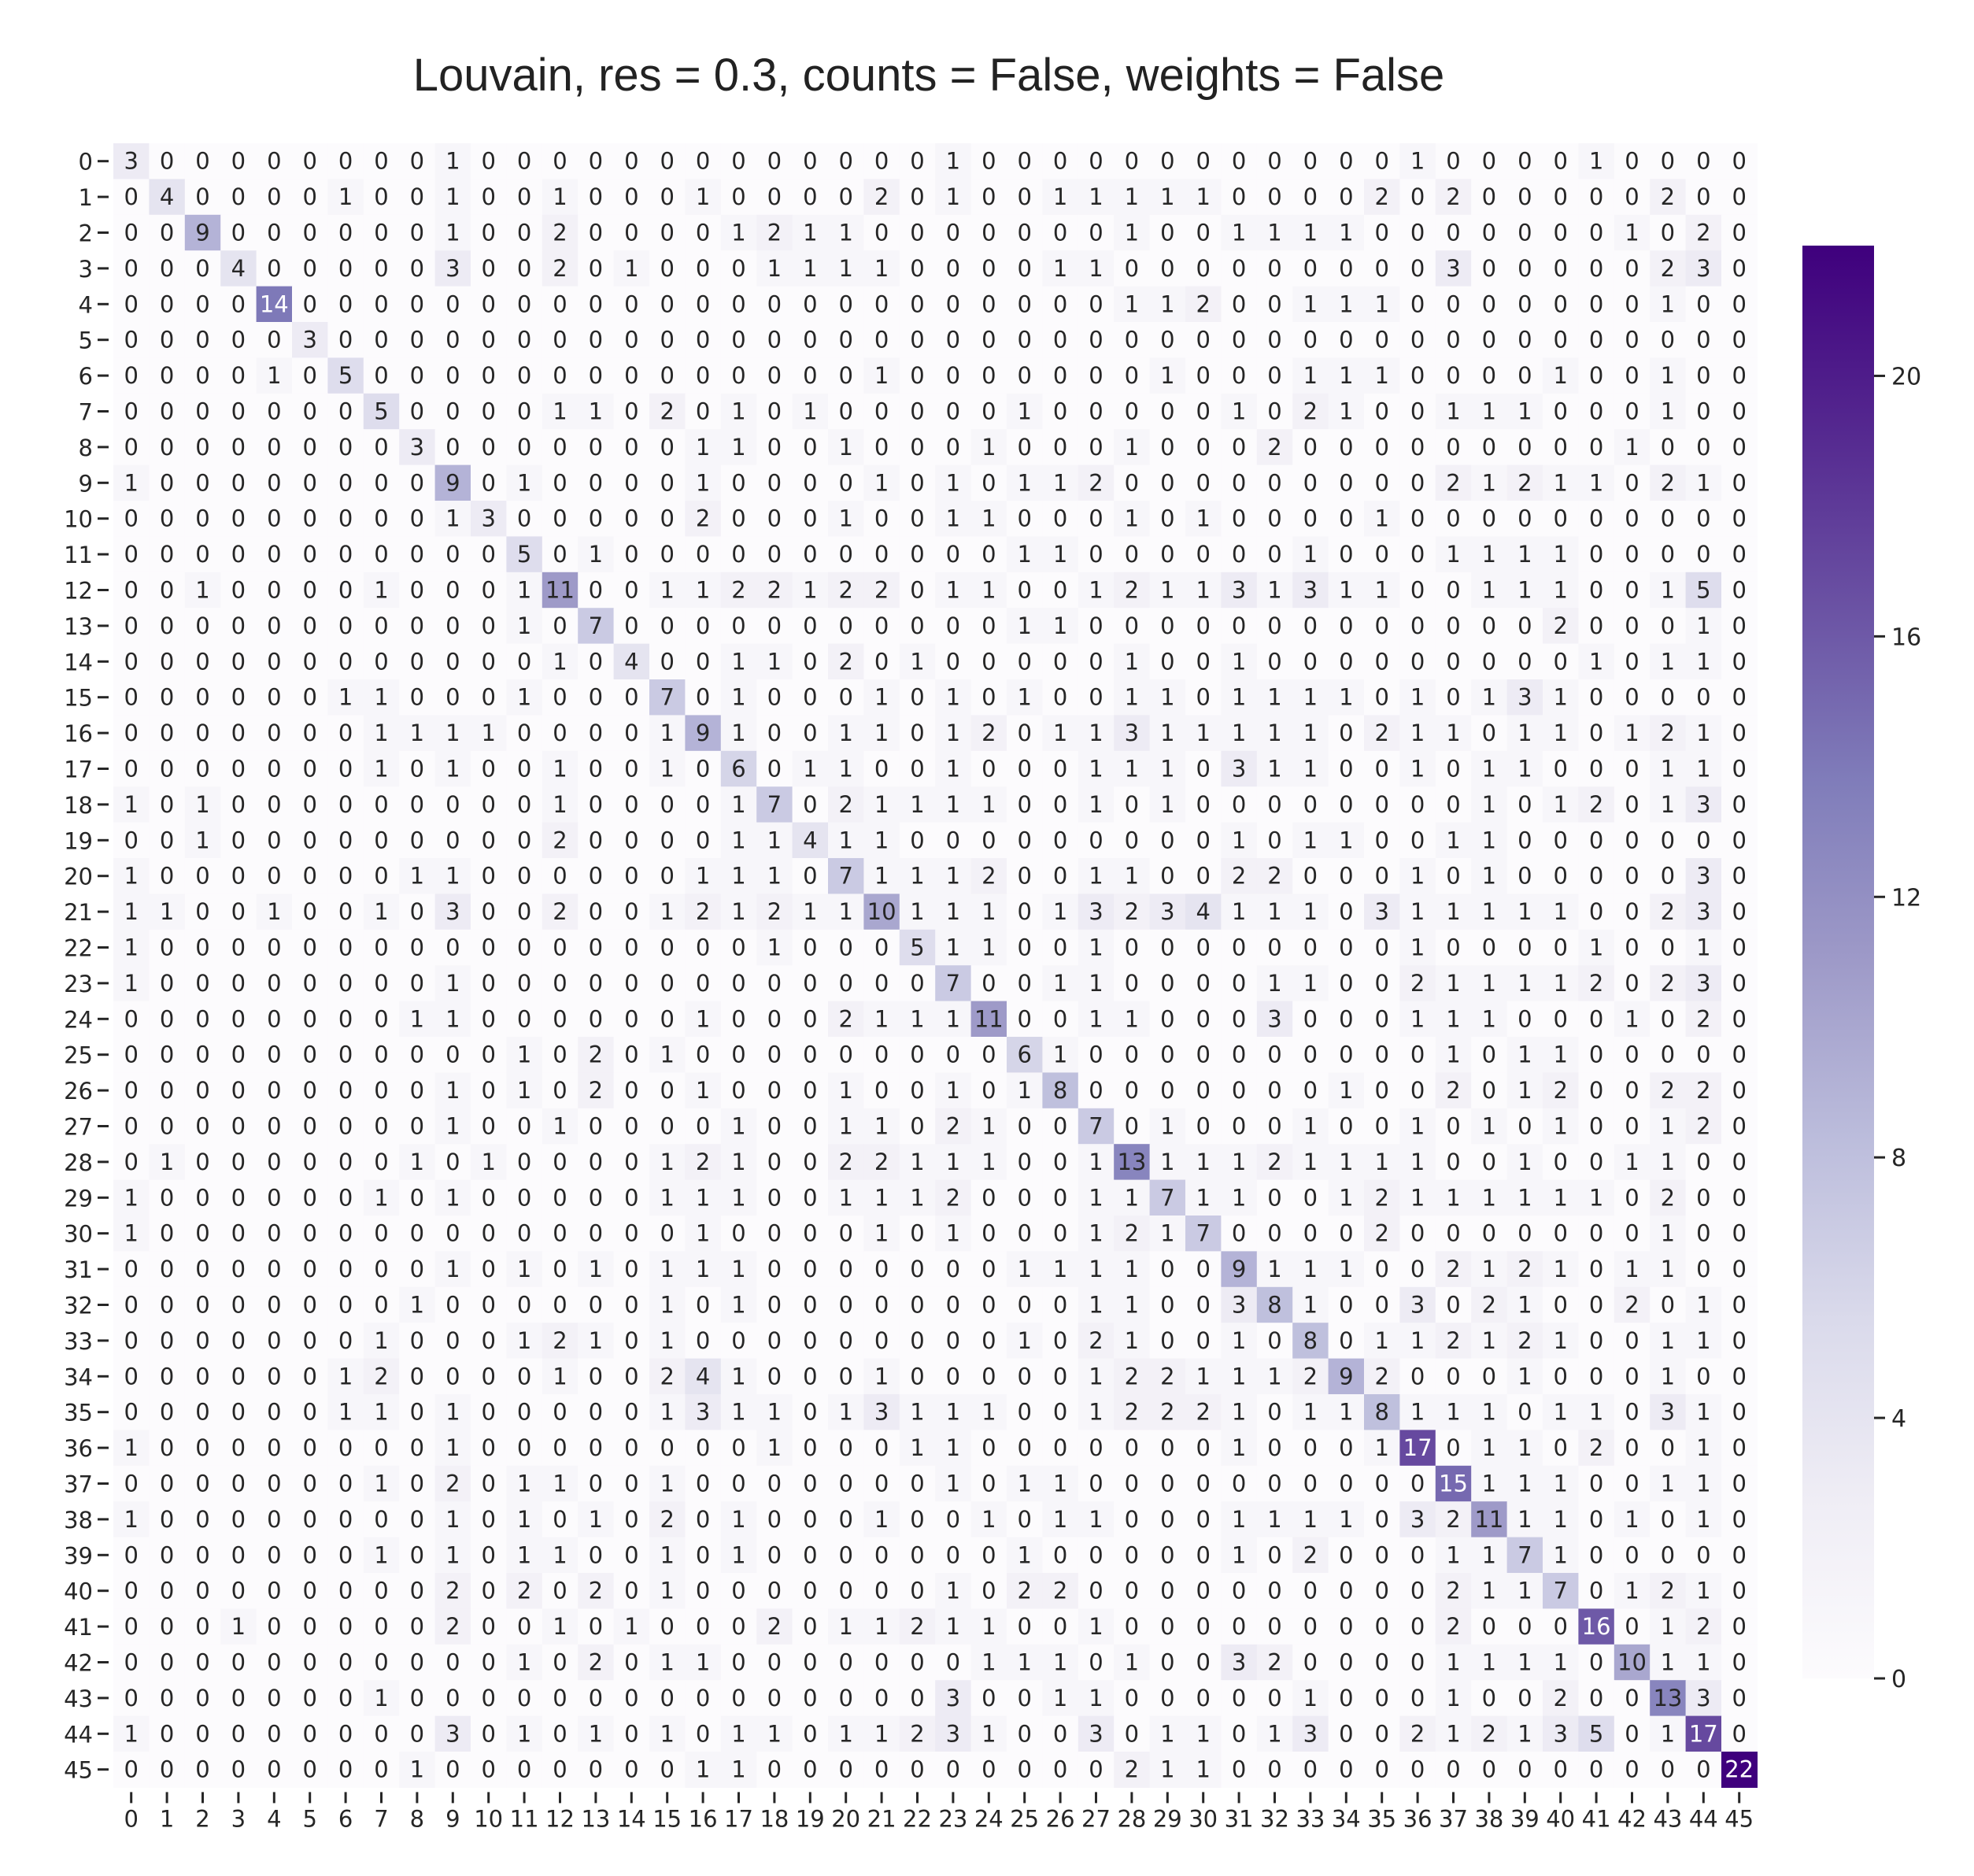 This screenshot has height=1876, width=1974. I want to click on y-tick-label: 43, so click(78, 1698).